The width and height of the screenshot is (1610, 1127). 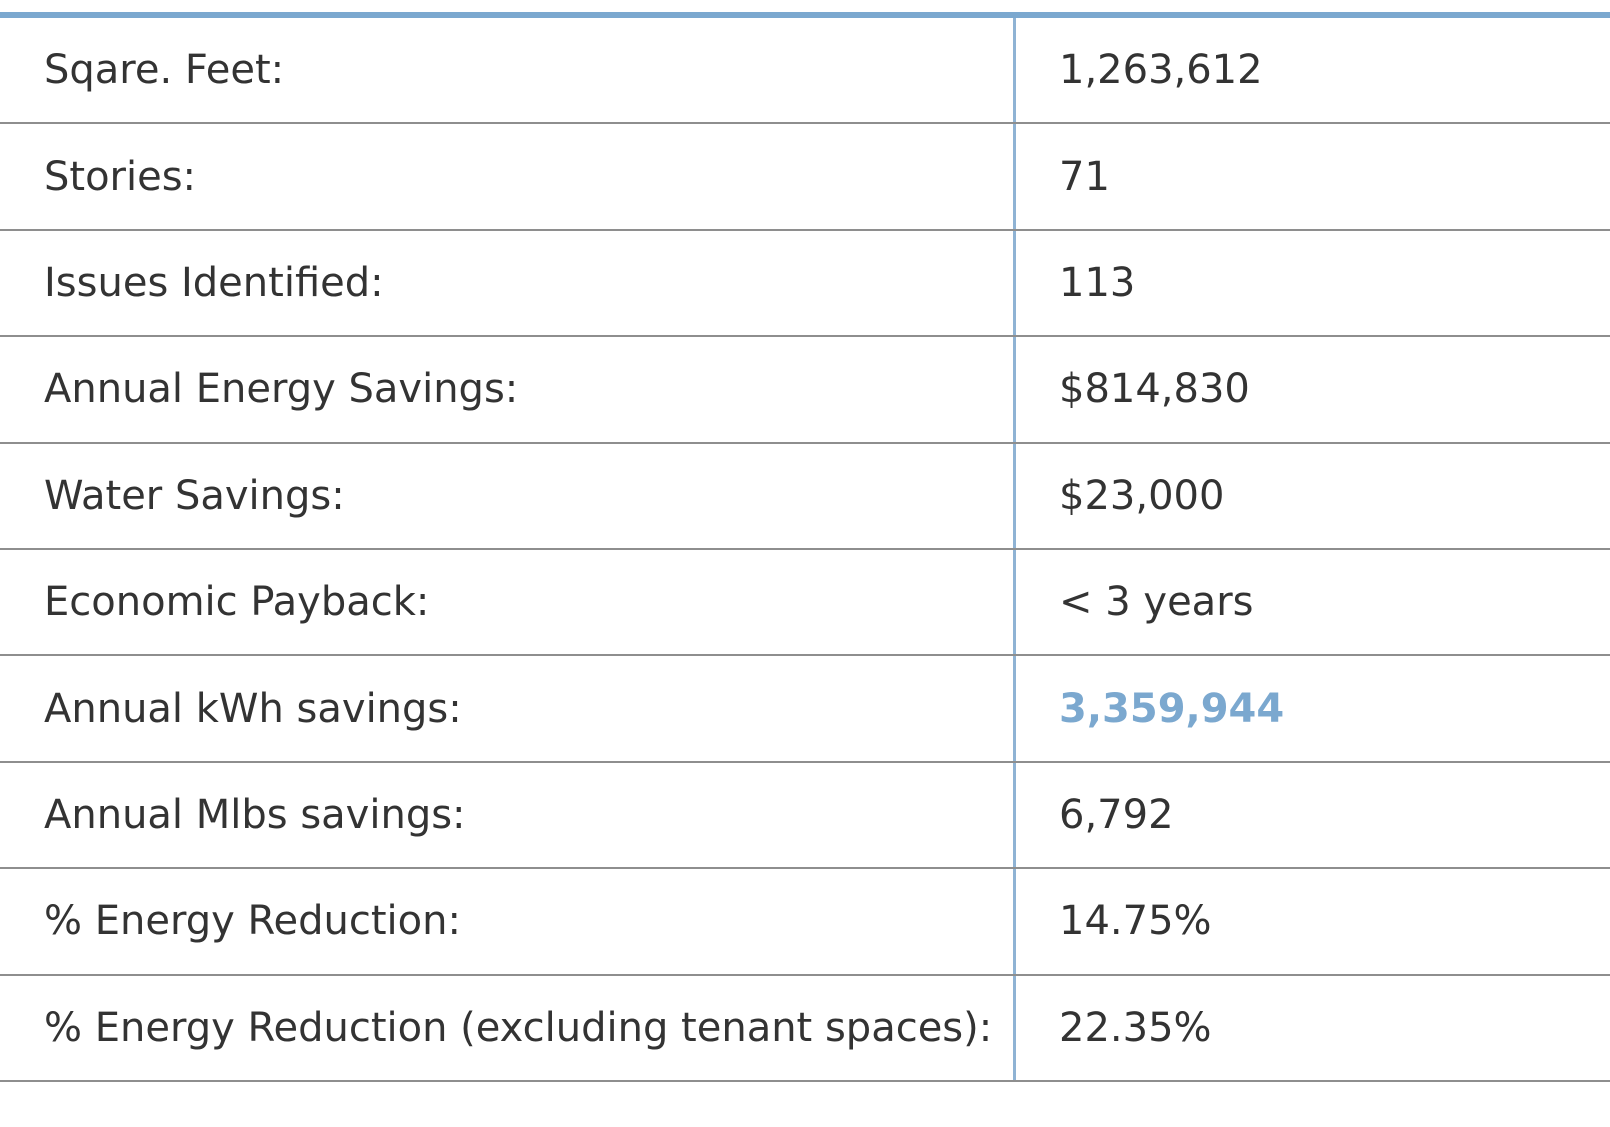 What do you see at coordinates (805, 922) in the screenshot?
I see `table-row: % Energy Reduction: 14.75%` at bounding box center [805, 922].